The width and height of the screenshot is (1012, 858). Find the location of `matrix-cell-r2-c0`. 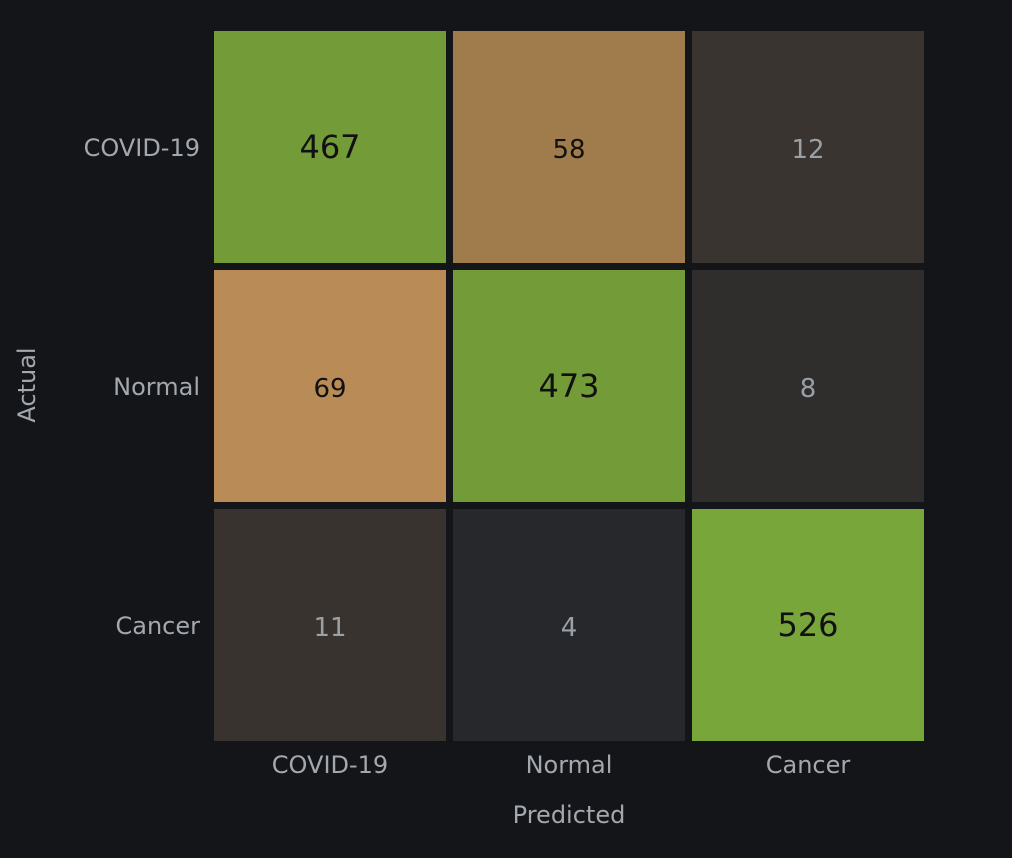

matrix-cell-r2-c0 is located at coordinates (330, 625).